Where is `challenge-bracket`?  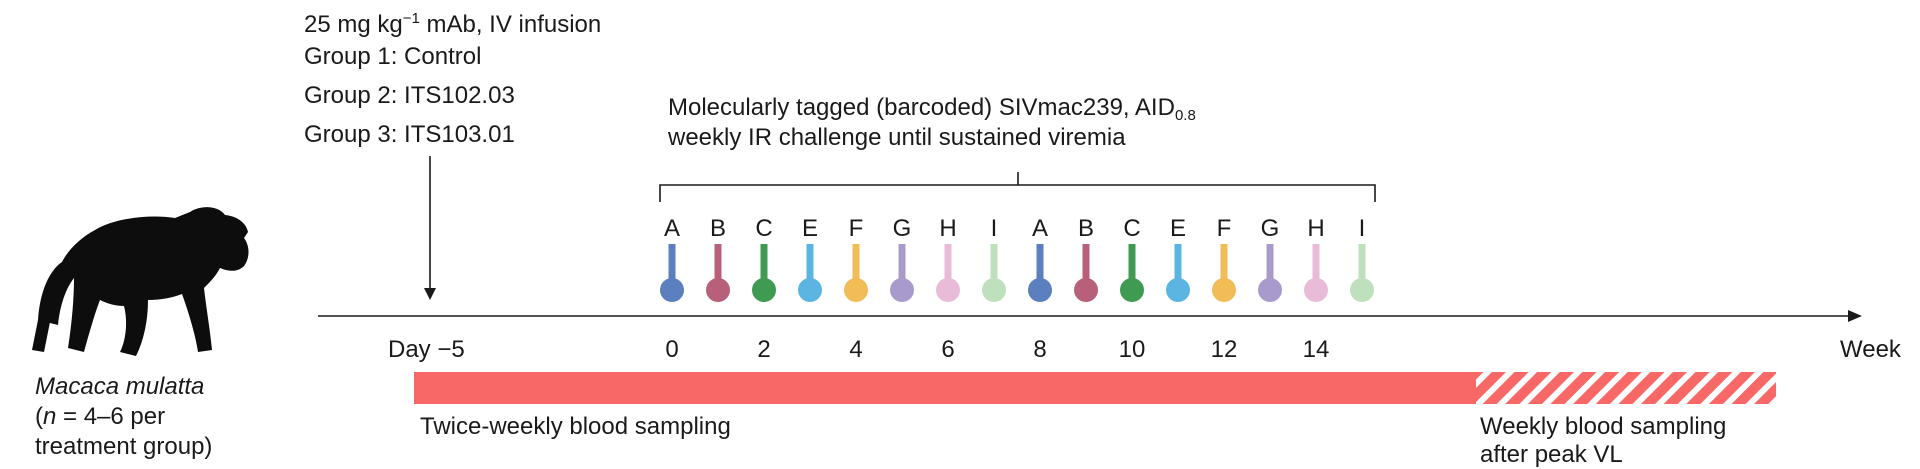
challenge-bracket is located at coordinates (1017, 193).